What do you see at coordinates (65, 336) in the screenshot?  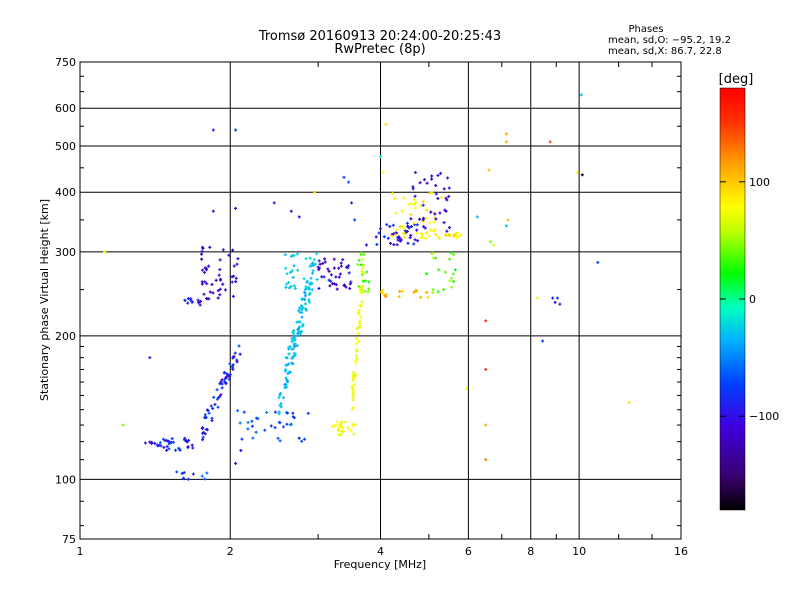 I see `y-tick-label: 200` at bounding box center [65, 336].